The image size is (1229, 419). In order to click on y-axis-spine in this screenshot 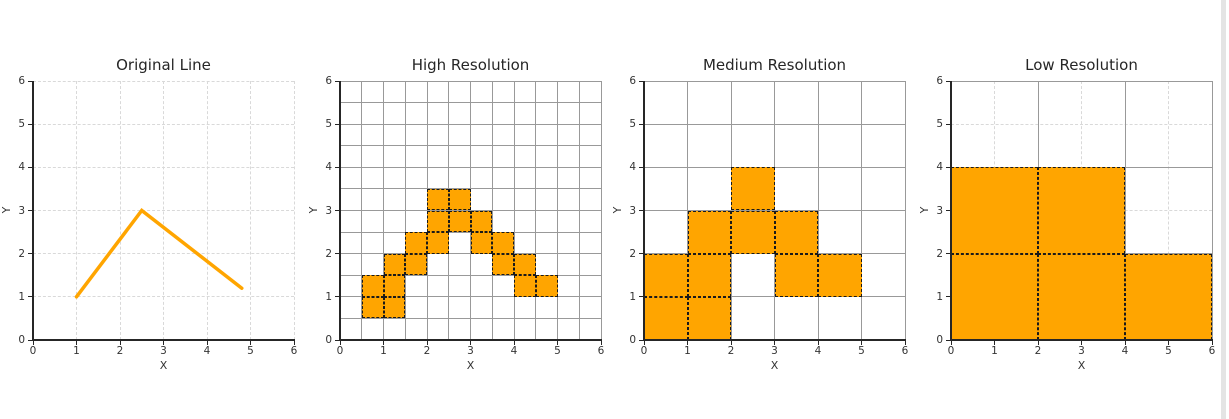, I will do `click(340, 211)`.